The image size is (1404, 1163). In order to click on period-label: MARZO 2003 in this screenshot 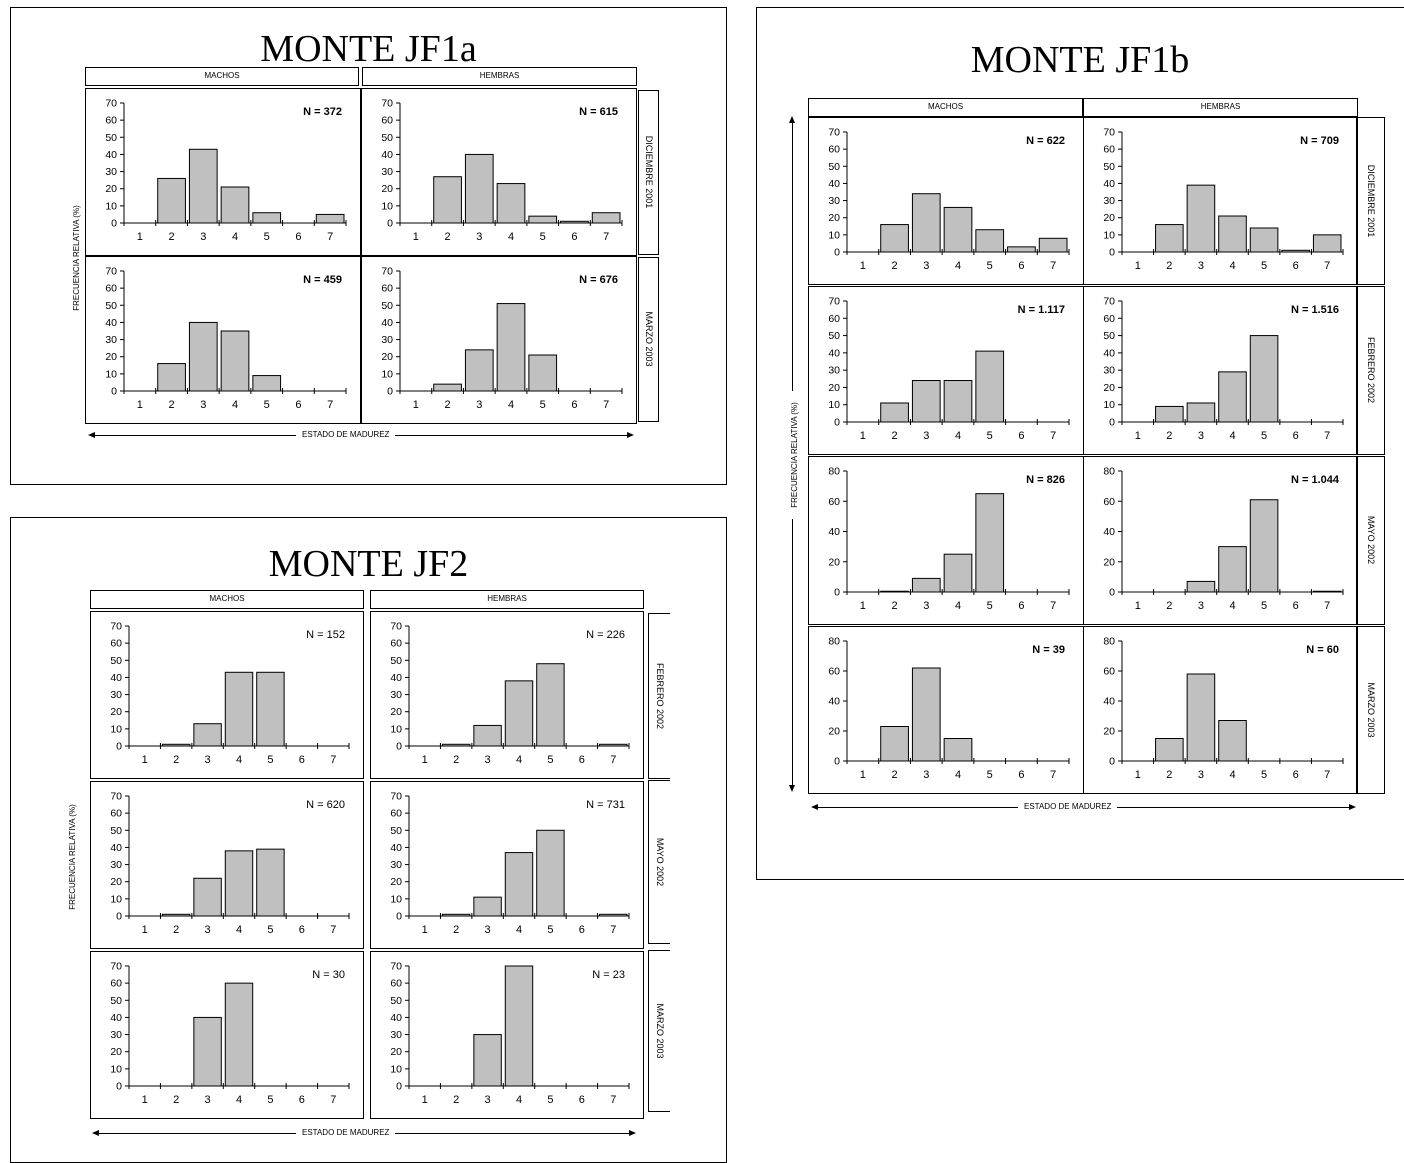, I will do `click(1371, 710)`.